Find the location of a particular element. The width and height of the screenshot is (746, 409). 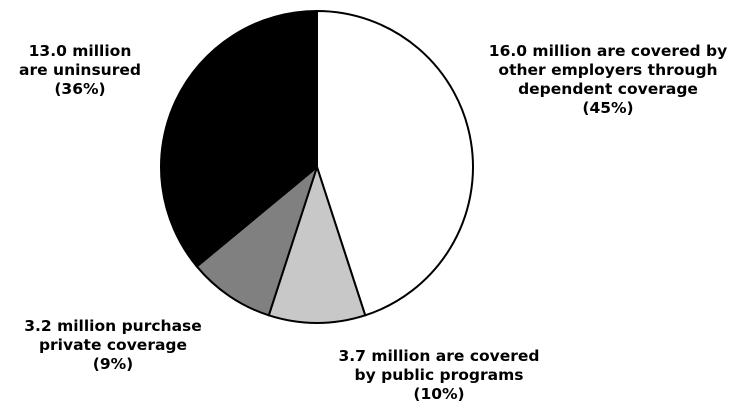

slice-label-line: (9%) is located at coordinates (113, 364).